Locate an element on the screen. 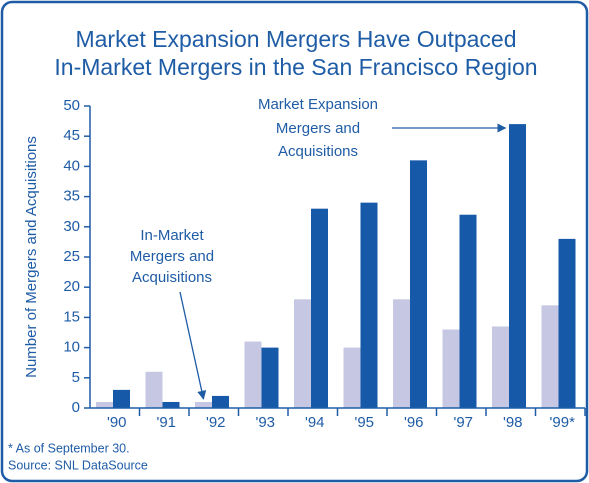 The height and width of the screenshot is (483, 589). x-tick-label: '93 is located at coordinates (265, 422).